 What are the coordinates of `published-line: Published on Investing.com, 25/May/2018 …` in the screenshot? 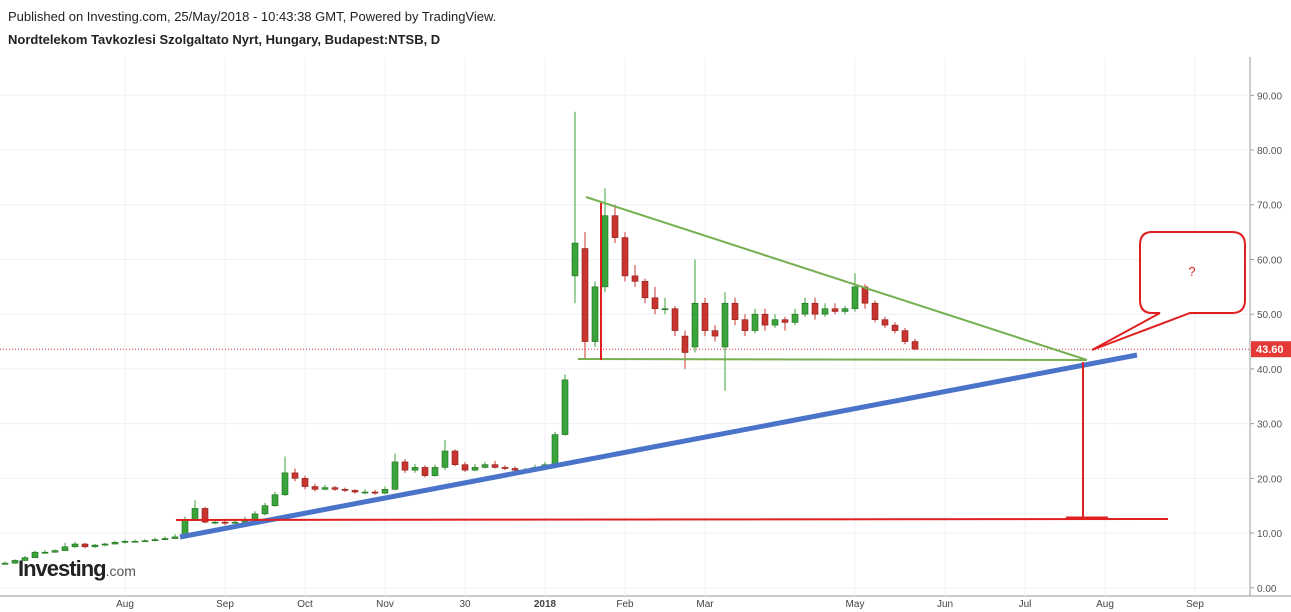 It's located at (252, 16).